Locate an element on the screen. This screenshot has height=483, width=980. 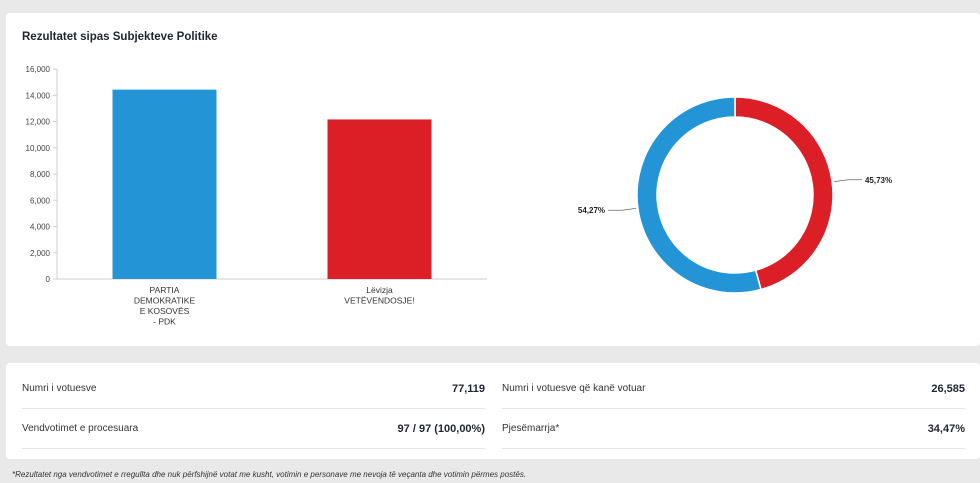
stat-voters-label: Numri i votuesve is located at coordinates (59, 388).